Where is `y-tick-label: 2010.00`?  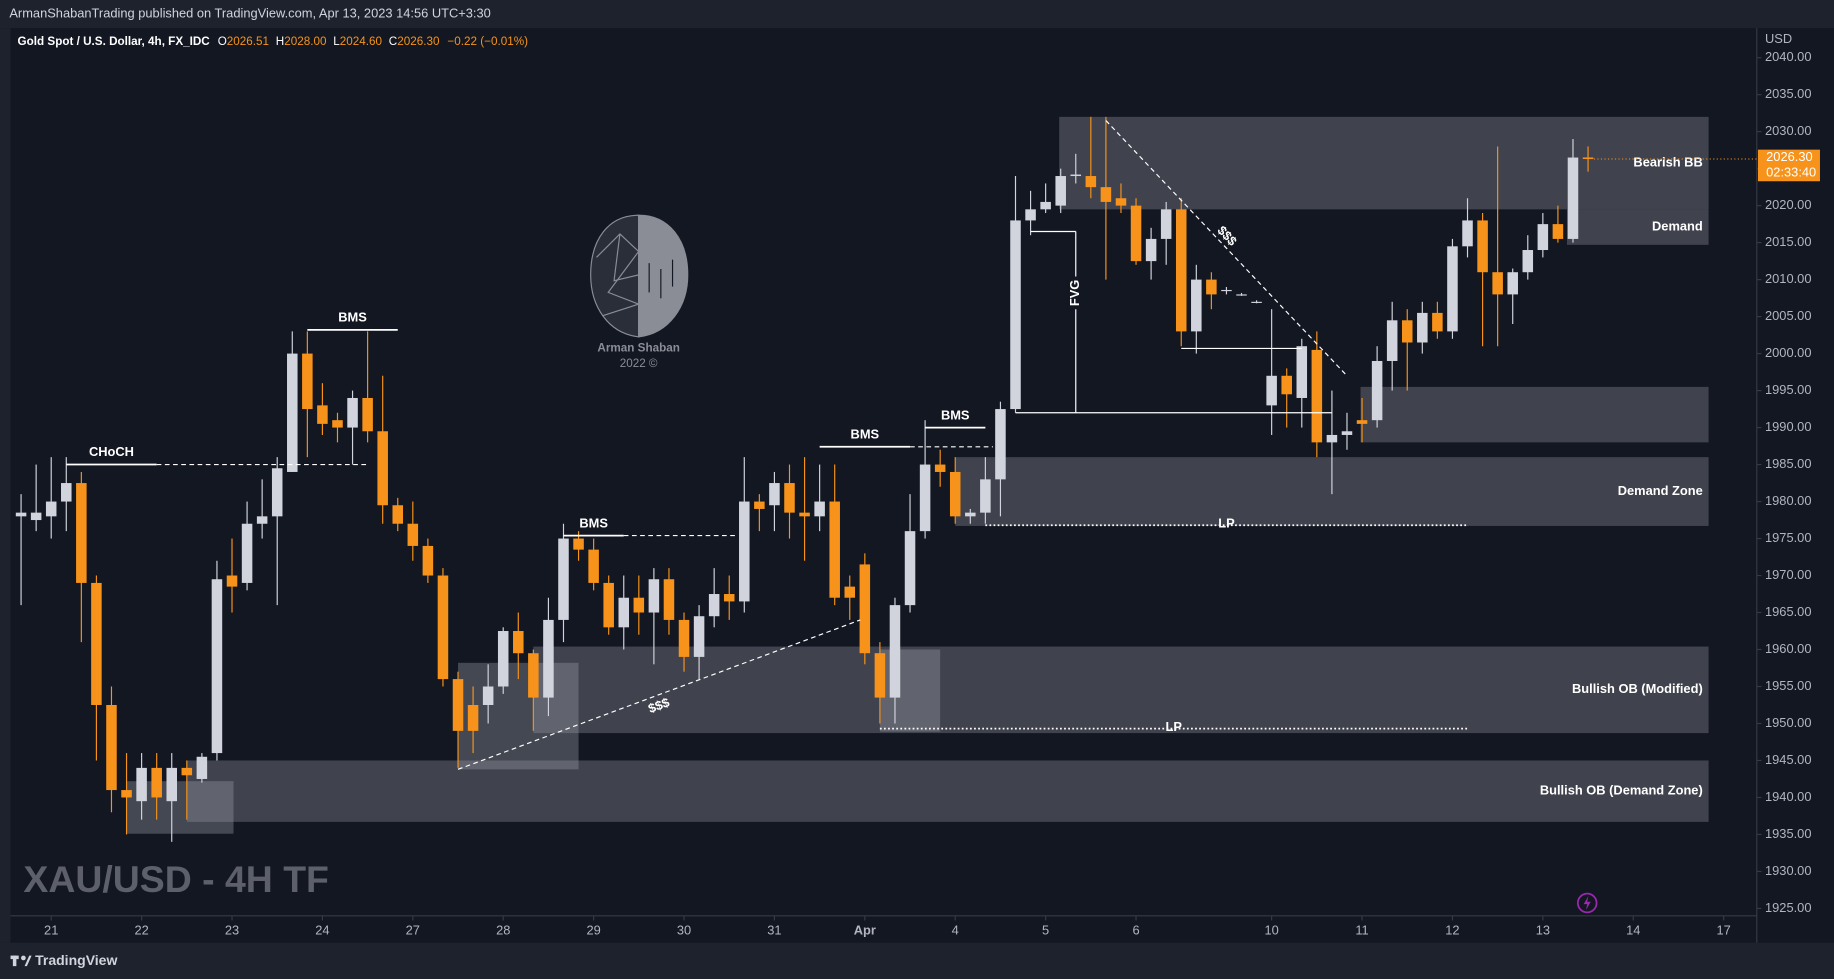
y-tick-label: 2010.00 is located at coordinates (1788, 278).